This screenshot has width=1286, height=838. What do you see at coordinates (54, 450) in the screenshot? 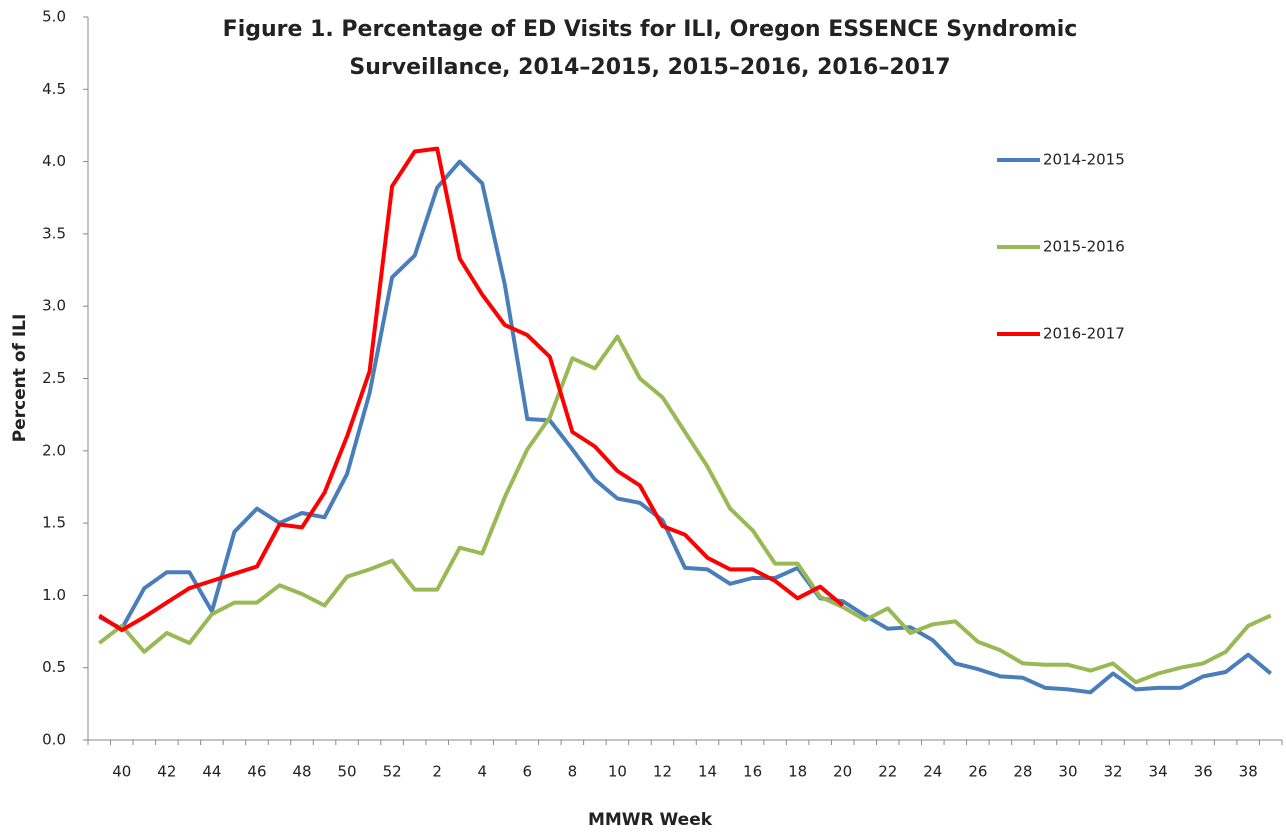
I see `y-tick-label: 2.0` at bounding box center [54, 450].